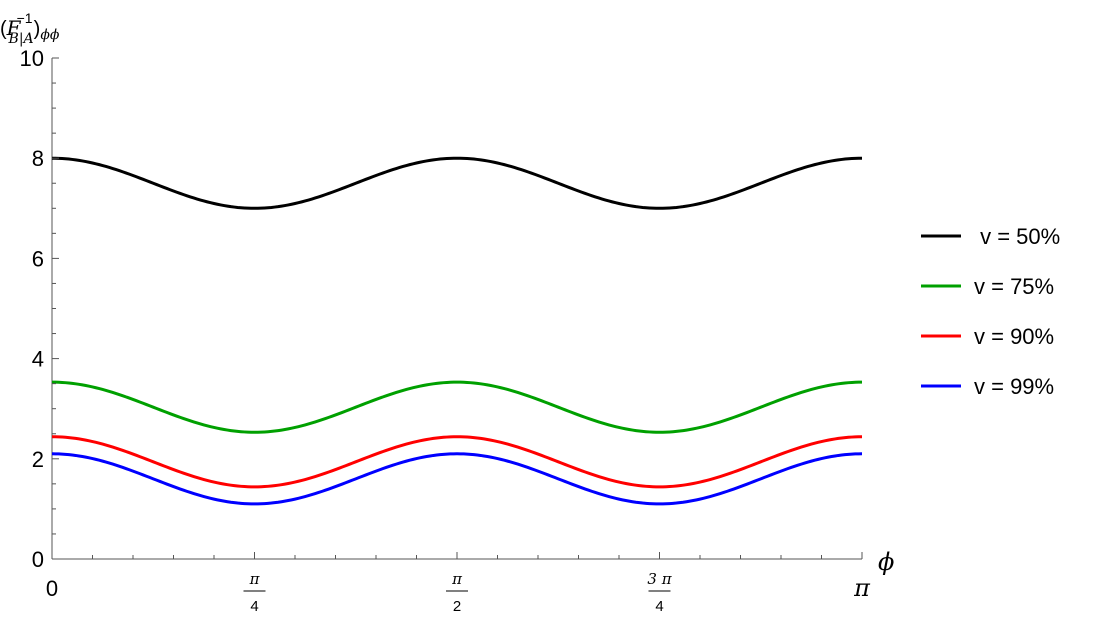 The image size is (1094, 622). Describe the element at coordinates (38, 459) in the screenshot. I see `y-tick-label: 2` at that location.